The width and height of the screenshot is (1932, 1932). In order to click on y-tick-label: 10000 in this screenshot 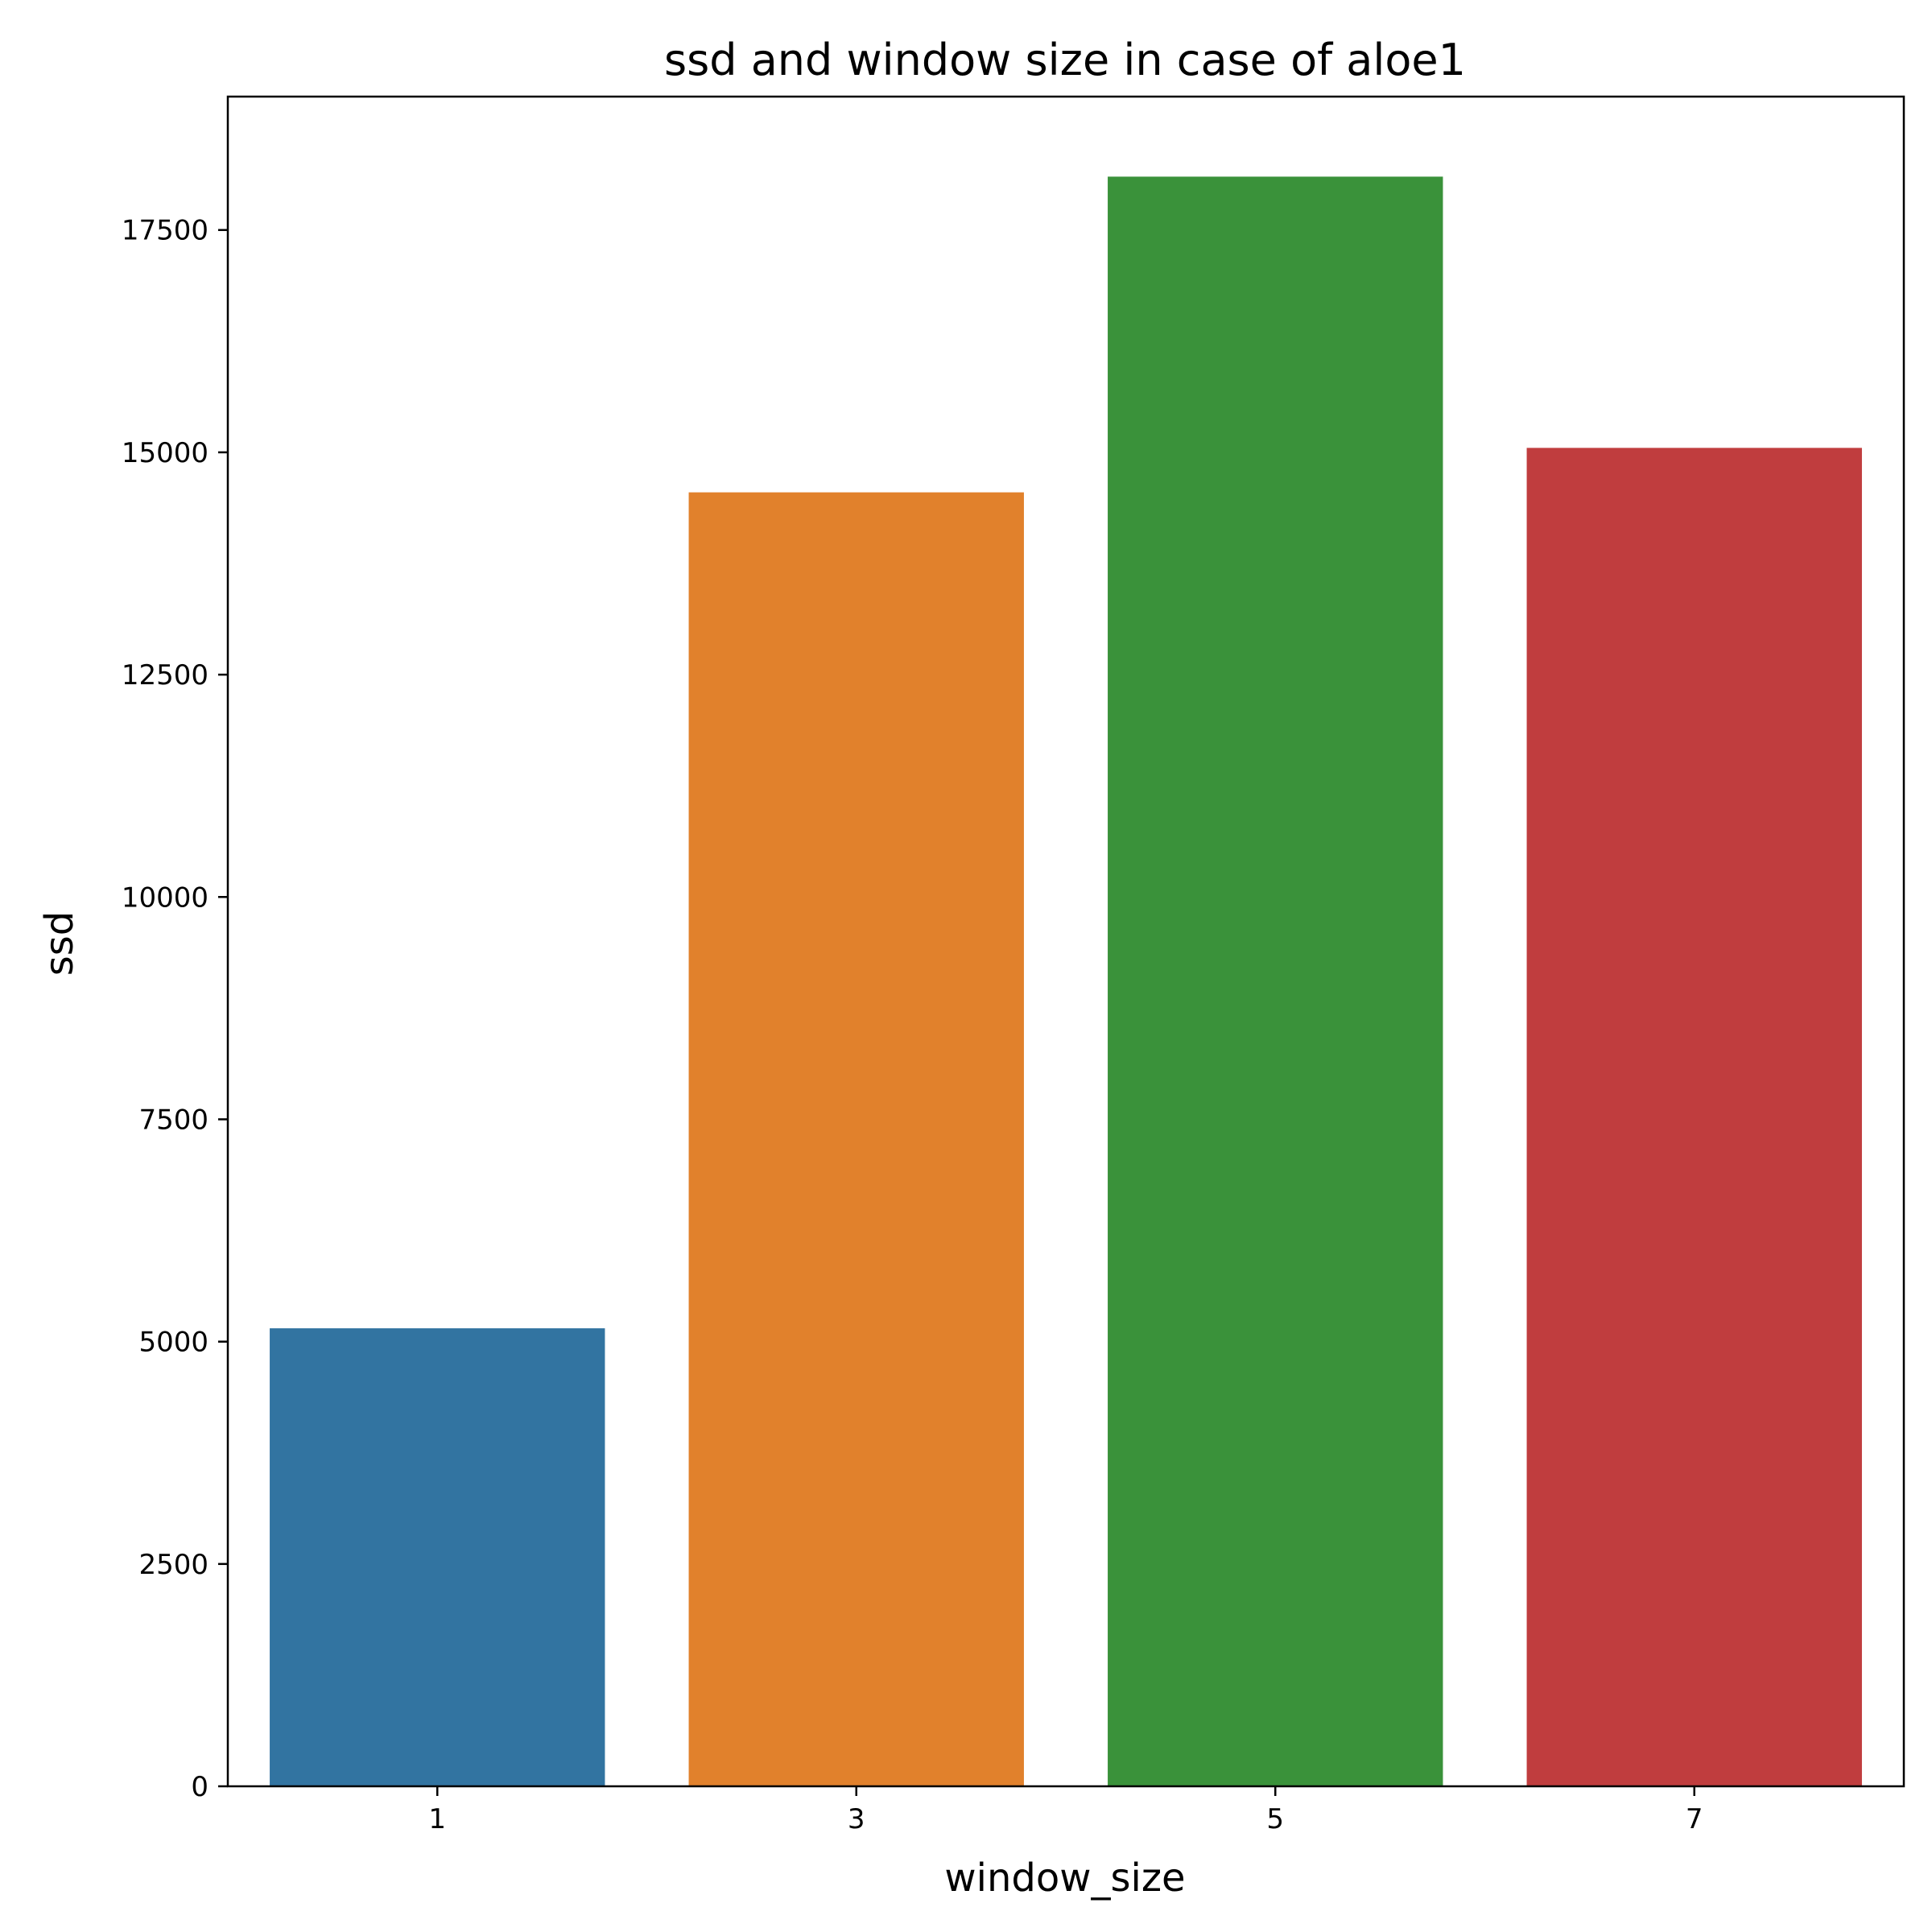, I will do `click(165, 897)`.